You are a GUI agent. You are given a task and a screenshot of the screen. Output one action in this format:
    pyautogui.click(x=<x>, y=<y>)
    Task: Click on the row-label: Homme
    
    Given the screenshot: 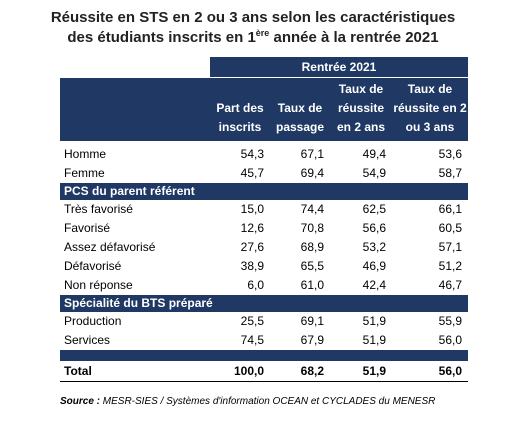 What is the action you would take?
    pyautogui.click(x=85, y=154)
    